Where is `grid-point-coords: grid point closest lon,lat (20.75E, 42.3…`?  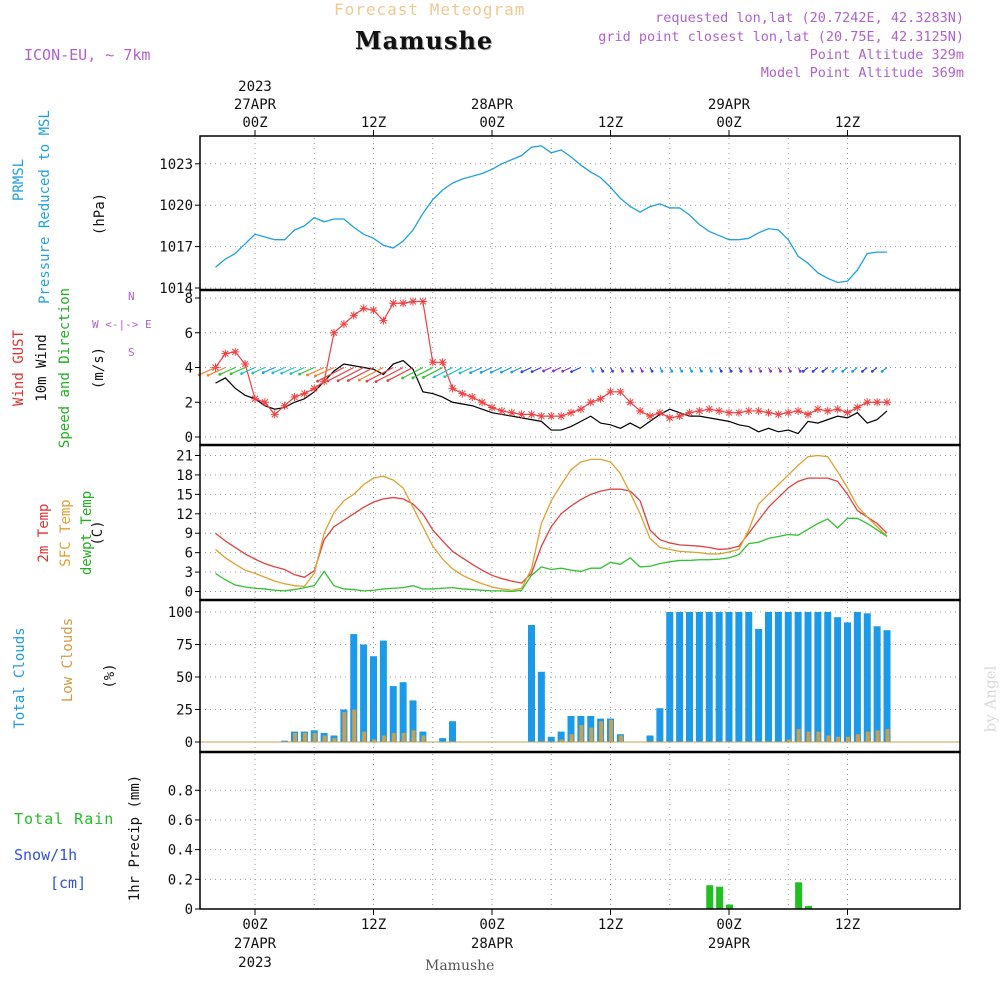
grid-point-coords: grid point closest lon,lat (20.75E, 42.3… is located at coordinates (781, 37).